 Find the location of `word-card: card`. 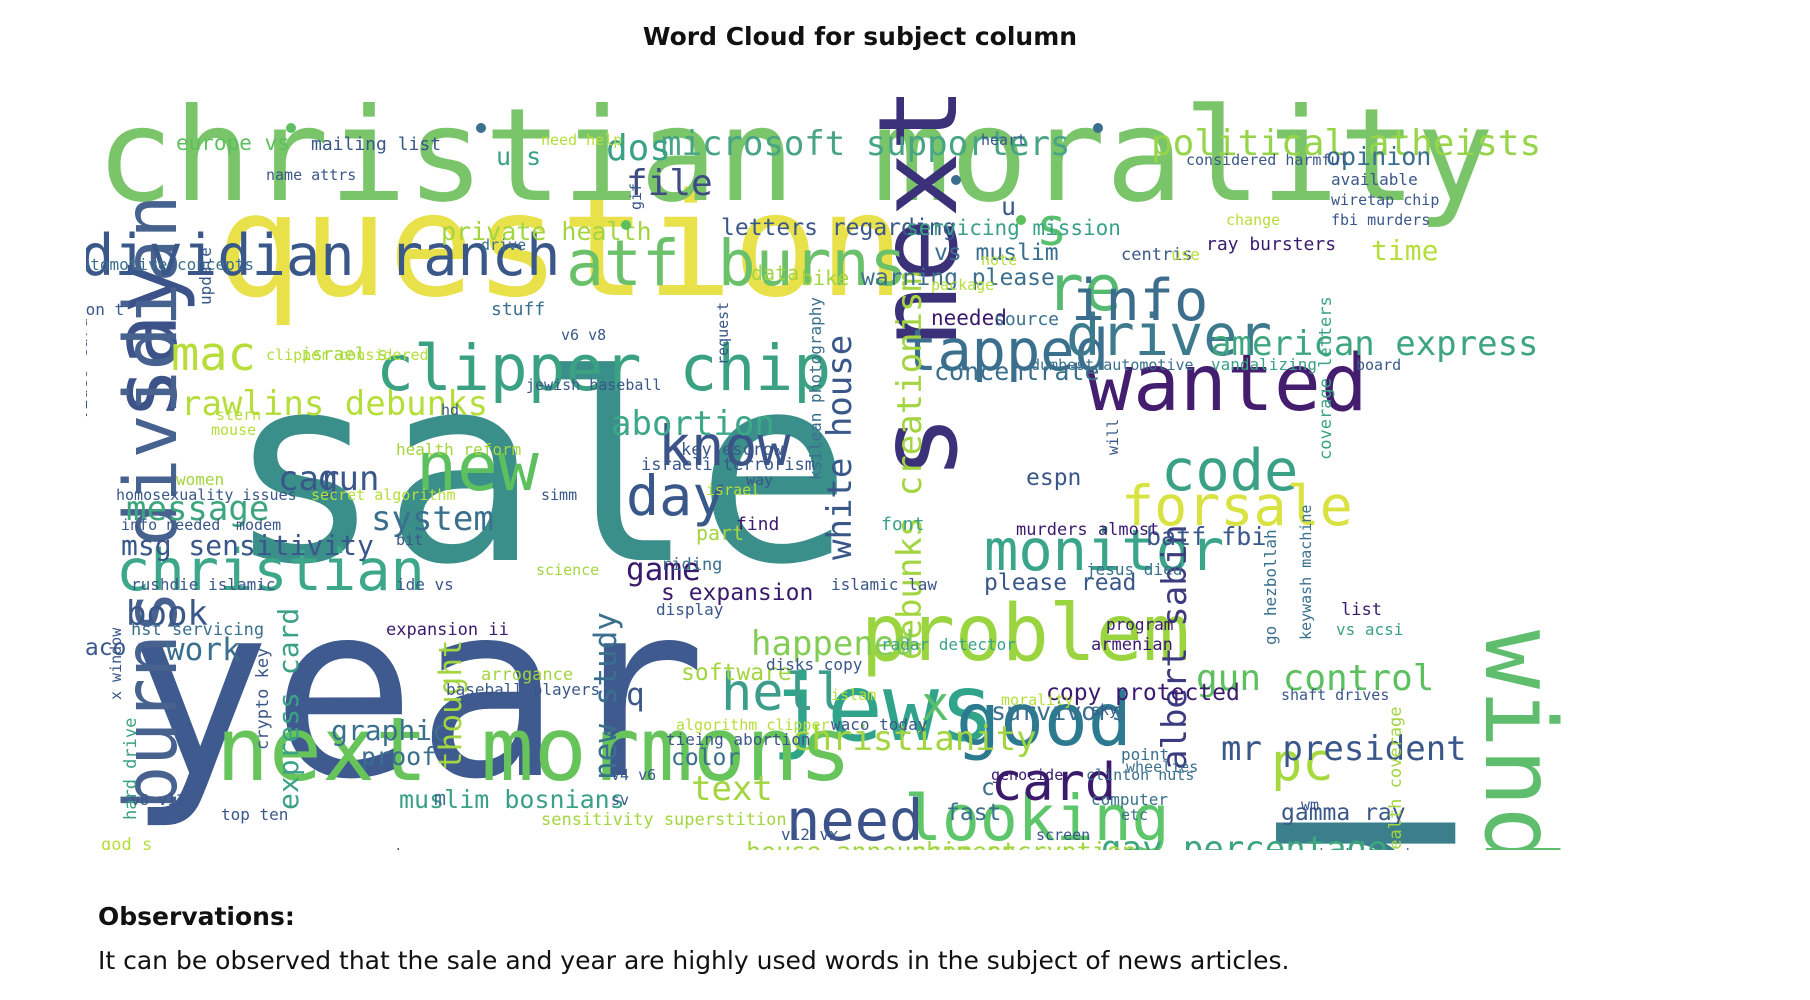

word-card: card is located at coordinates (1053, 783).